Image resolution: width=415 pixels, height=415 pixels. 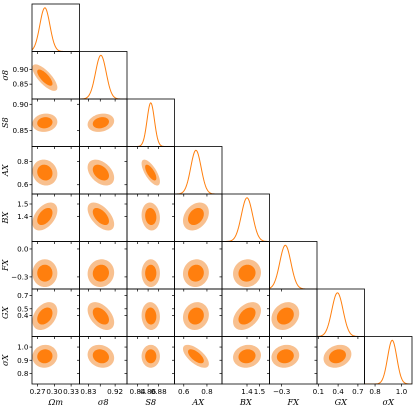 I want to click on panel-S8-Gx, so click(x=149, y=313).